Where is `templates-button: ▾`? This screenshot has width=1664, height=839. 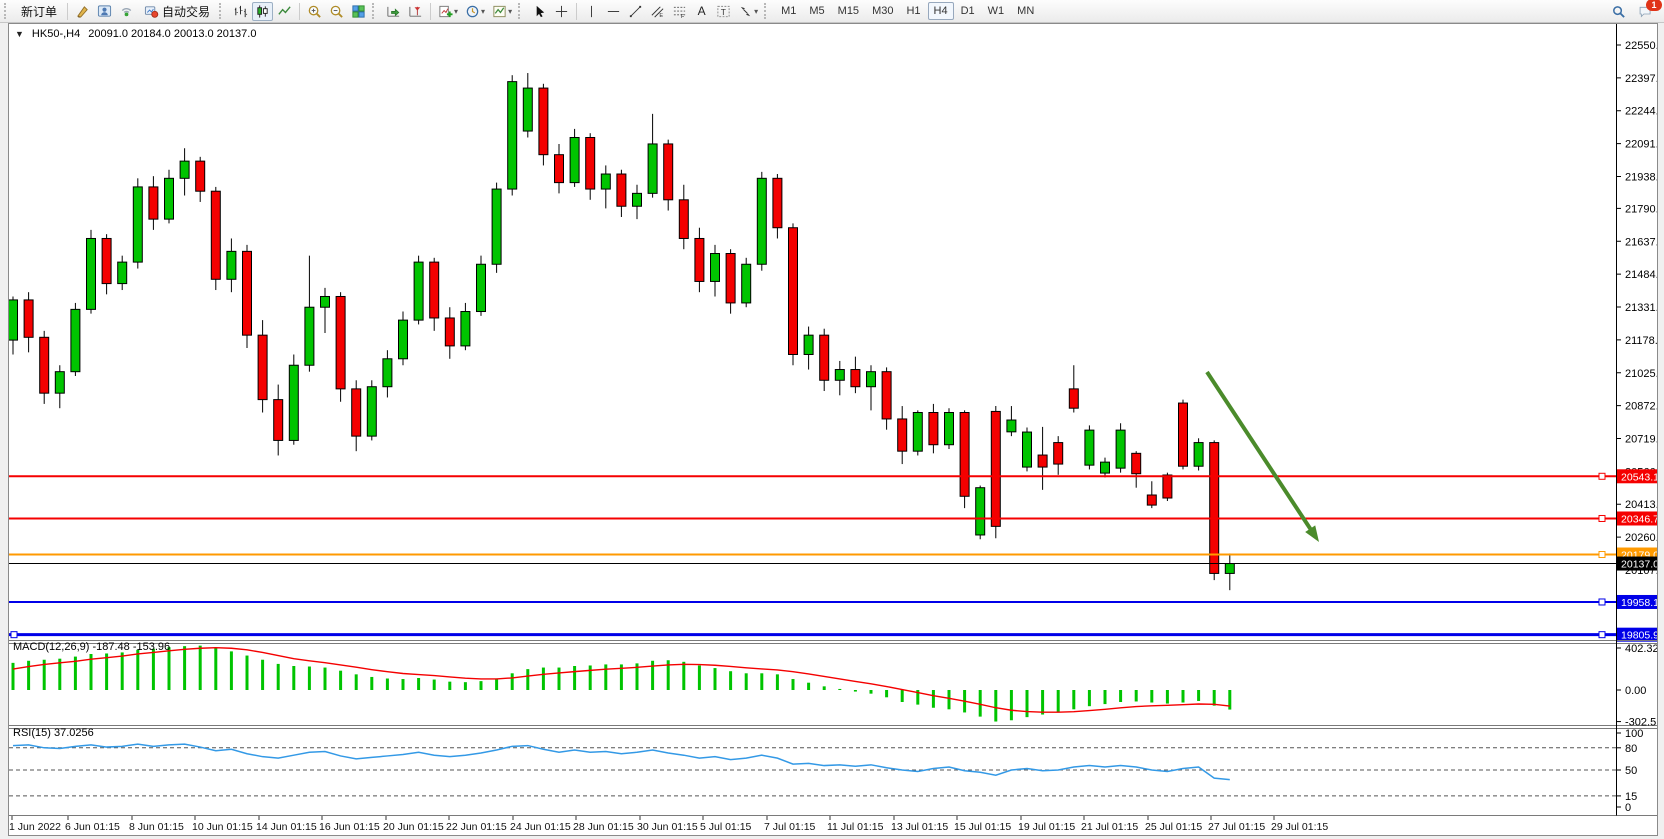 templates-button: ▾ is located at coordinates (502, 11).